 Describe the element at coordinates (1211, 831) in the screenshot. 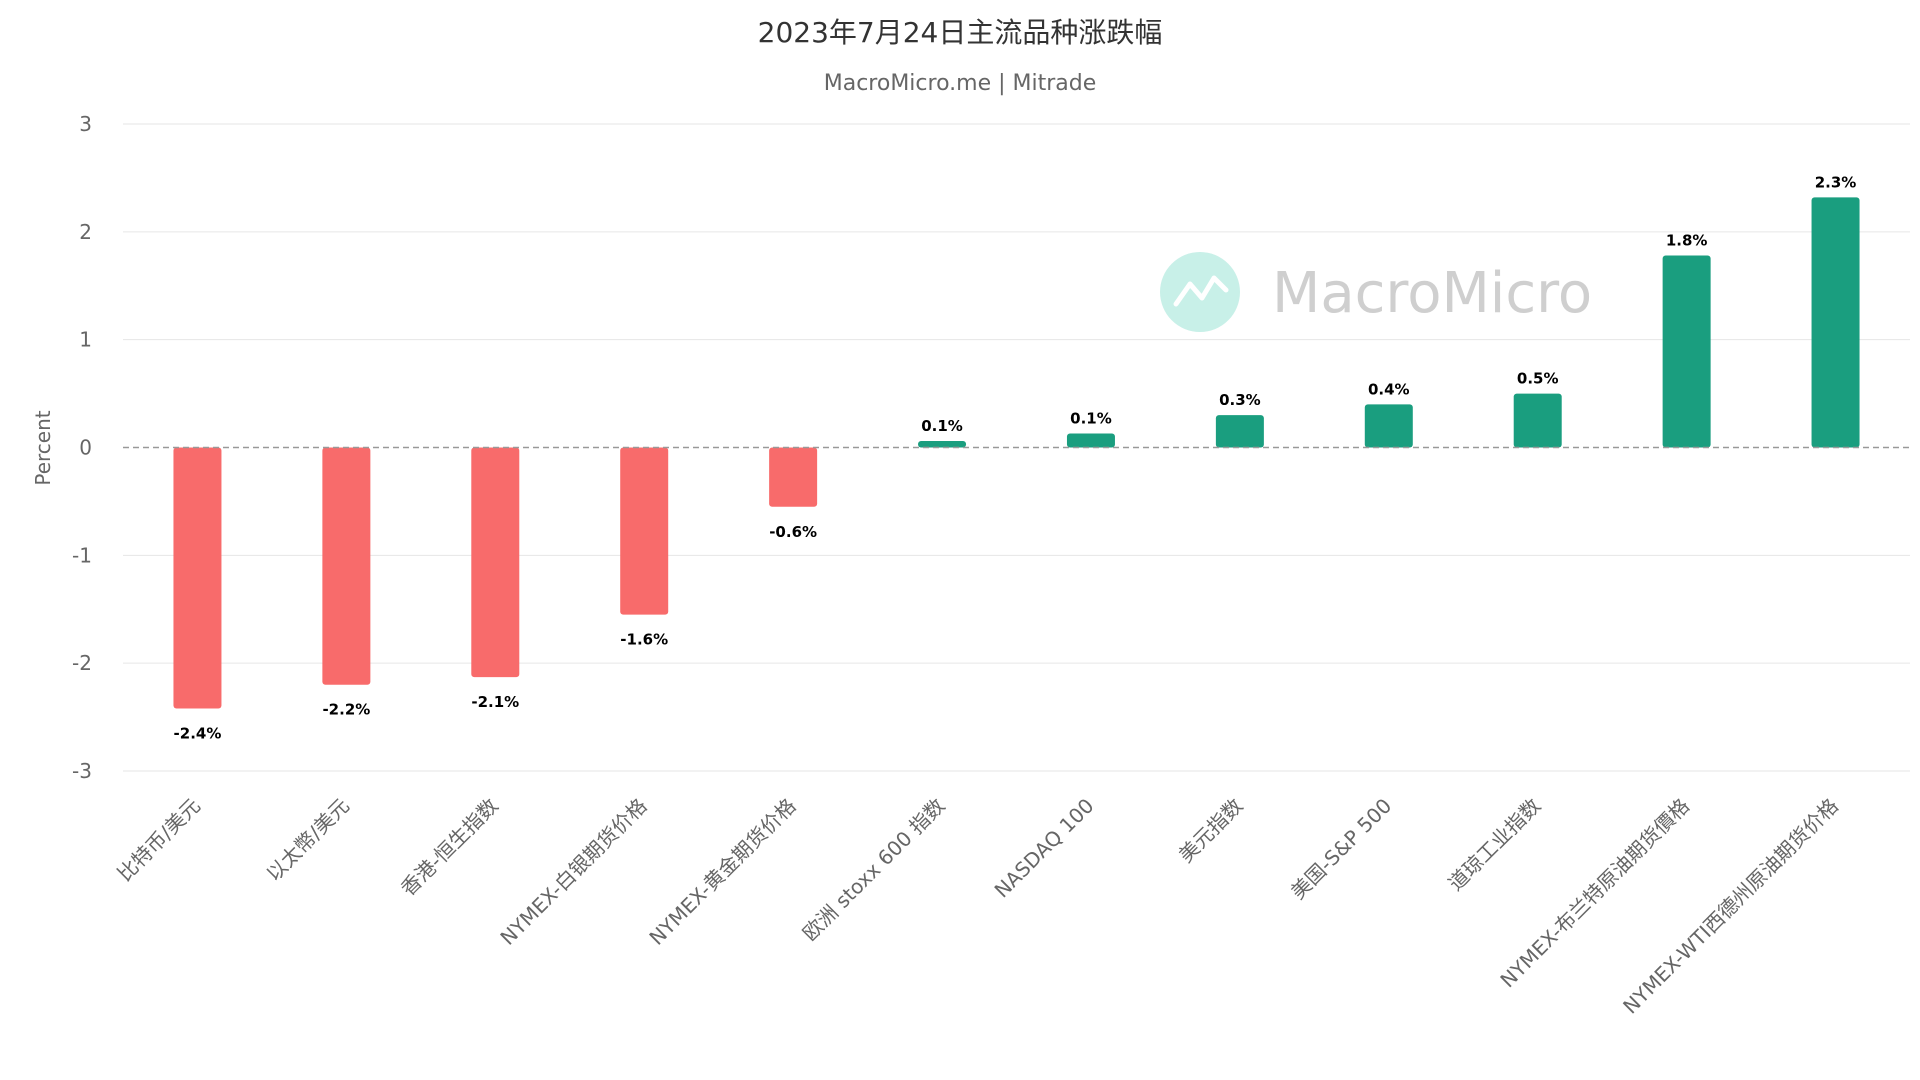

I see `x-tick-label: 美元指数` at that location.